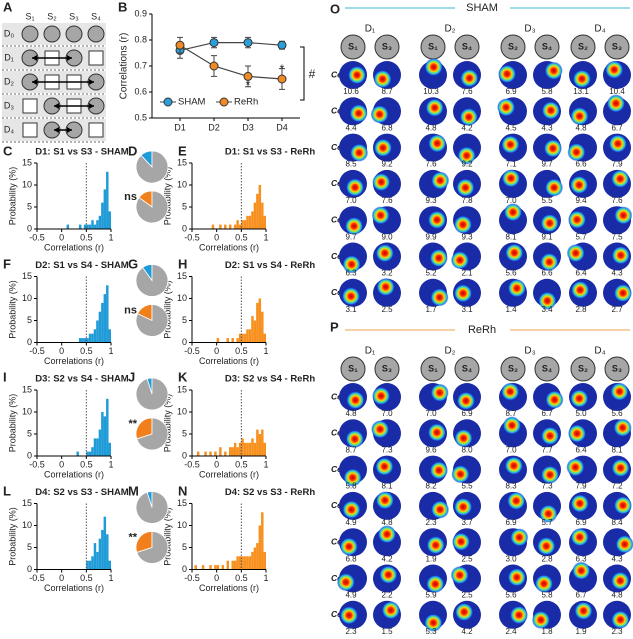 This screenshot has width=633, height=639. What do you see at coordinates (184, 569) in the screenshot?
I see `y-tick-label: 0` at bounding box center [184, 569].